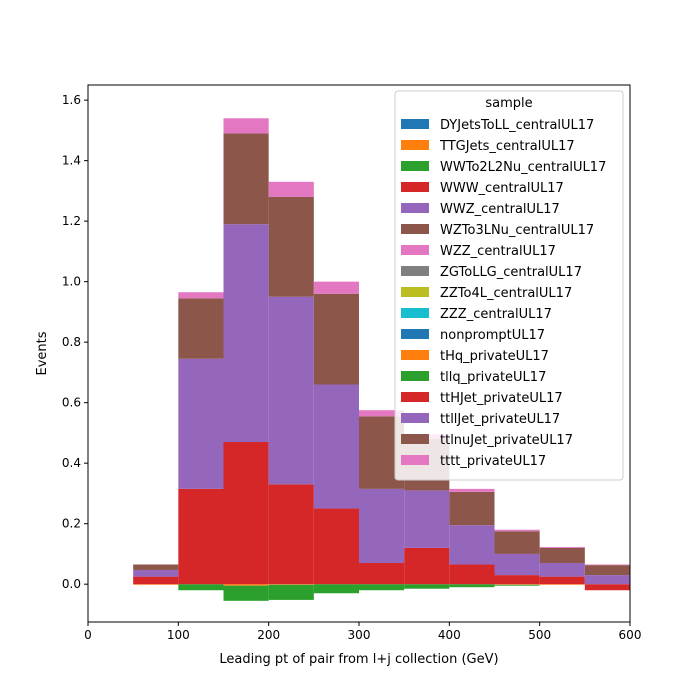  I want to click on legend-label: DYJetsToLL_centralUL17, so click(517, 125).